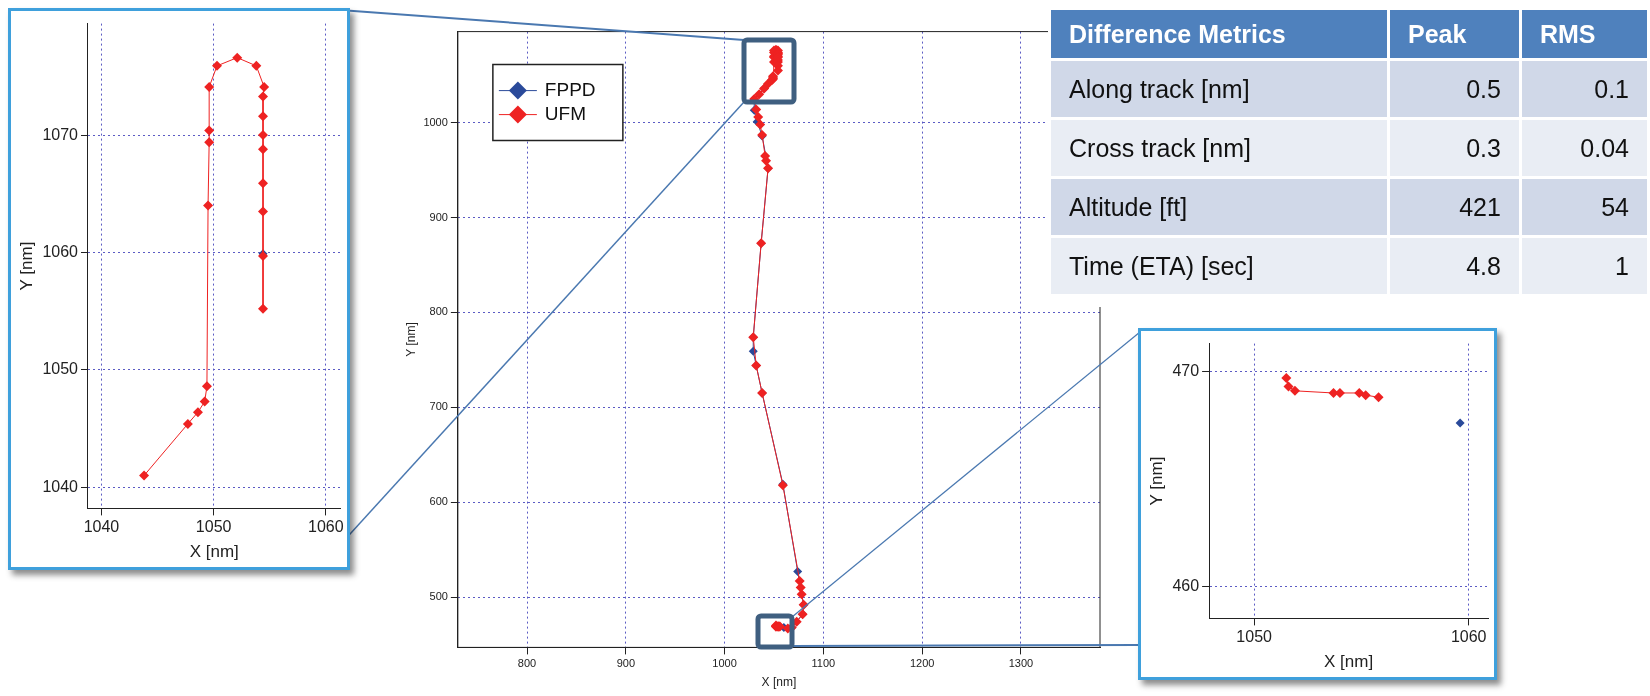 Image resolution: width=1650 pixels, height=696 pixels. What do you see at coordinates (60, 486) in the screenshot?
I see `y-tick-label: 1040` at bounding box center [60, 486].